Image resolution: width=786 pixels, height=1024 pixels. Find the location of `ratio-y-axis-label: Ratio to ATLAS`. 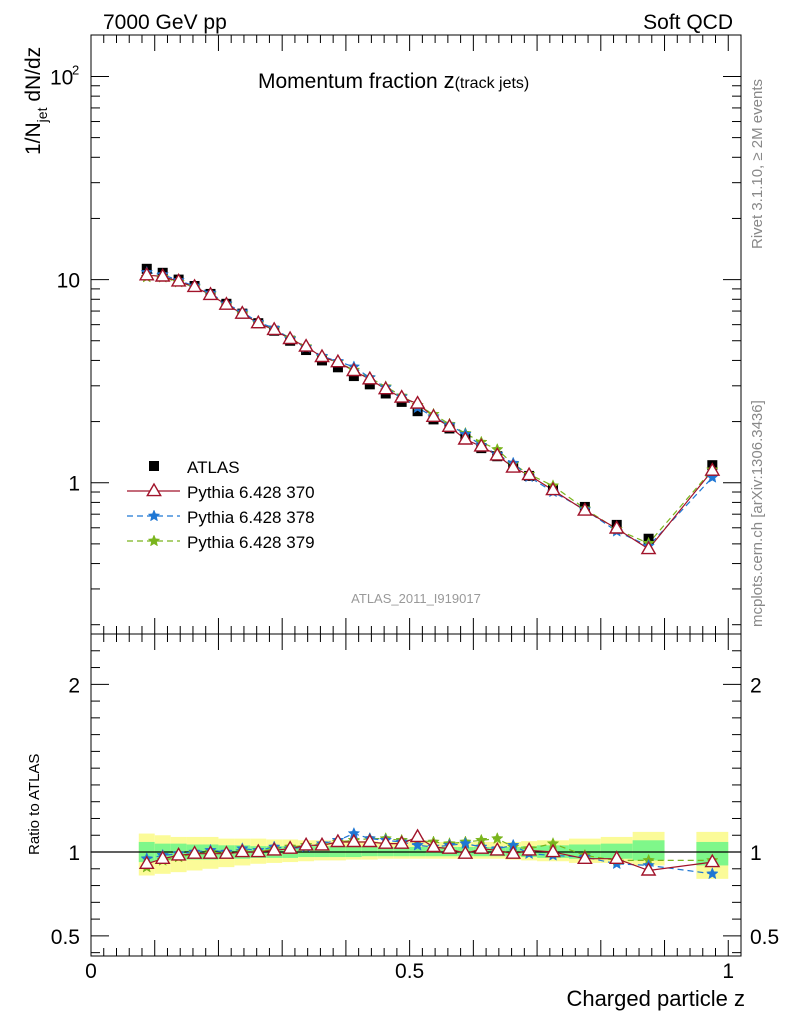

ratio-y-axis-label: Ratio to ATLAS is located at coordinates (34, 804).